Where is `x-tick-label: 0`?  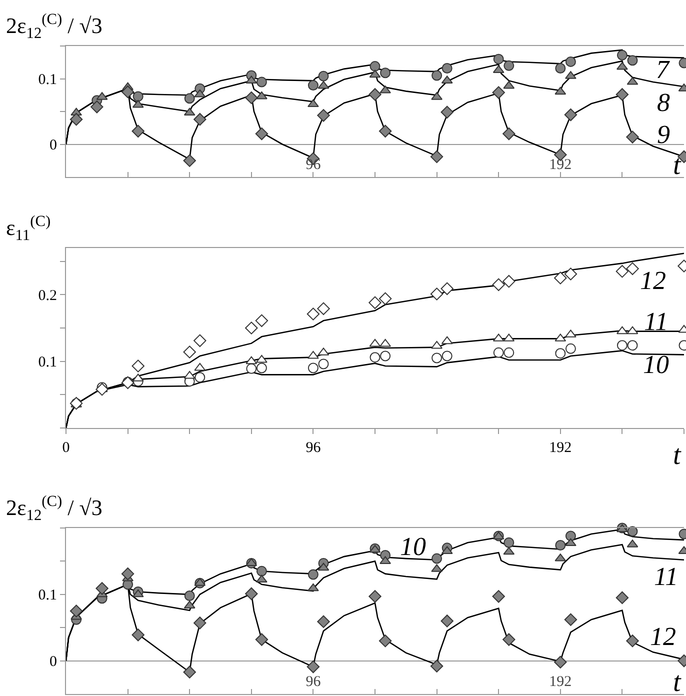
x-tick-label: 0 is located at coordinates (66, 448).